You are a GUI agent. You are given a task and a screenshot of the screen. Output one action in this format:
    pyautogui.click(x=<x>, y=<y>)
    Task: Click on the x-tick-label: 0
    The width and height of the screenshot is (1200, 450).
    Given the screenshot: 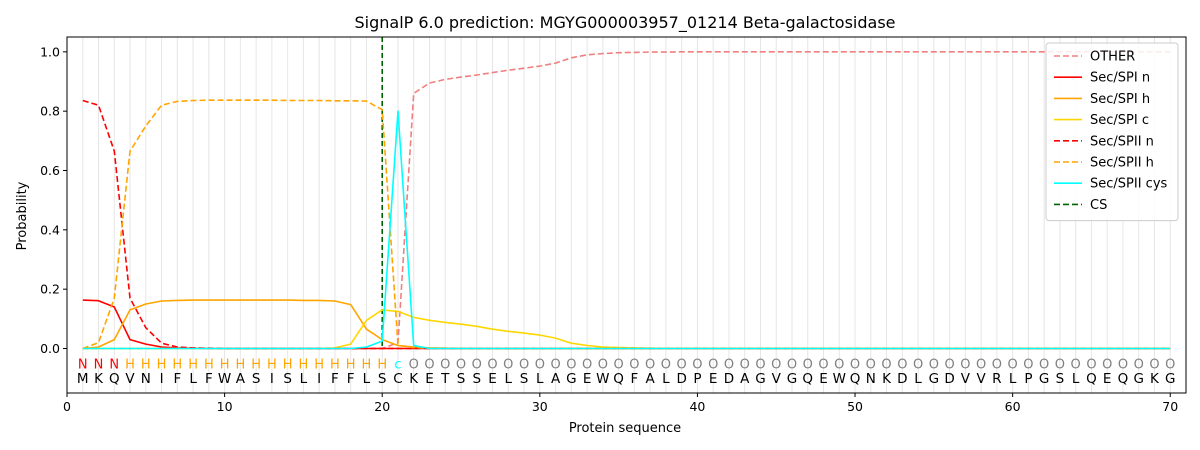 What is the action you would take?
    pyautogui.click(x=67, y=406)
    